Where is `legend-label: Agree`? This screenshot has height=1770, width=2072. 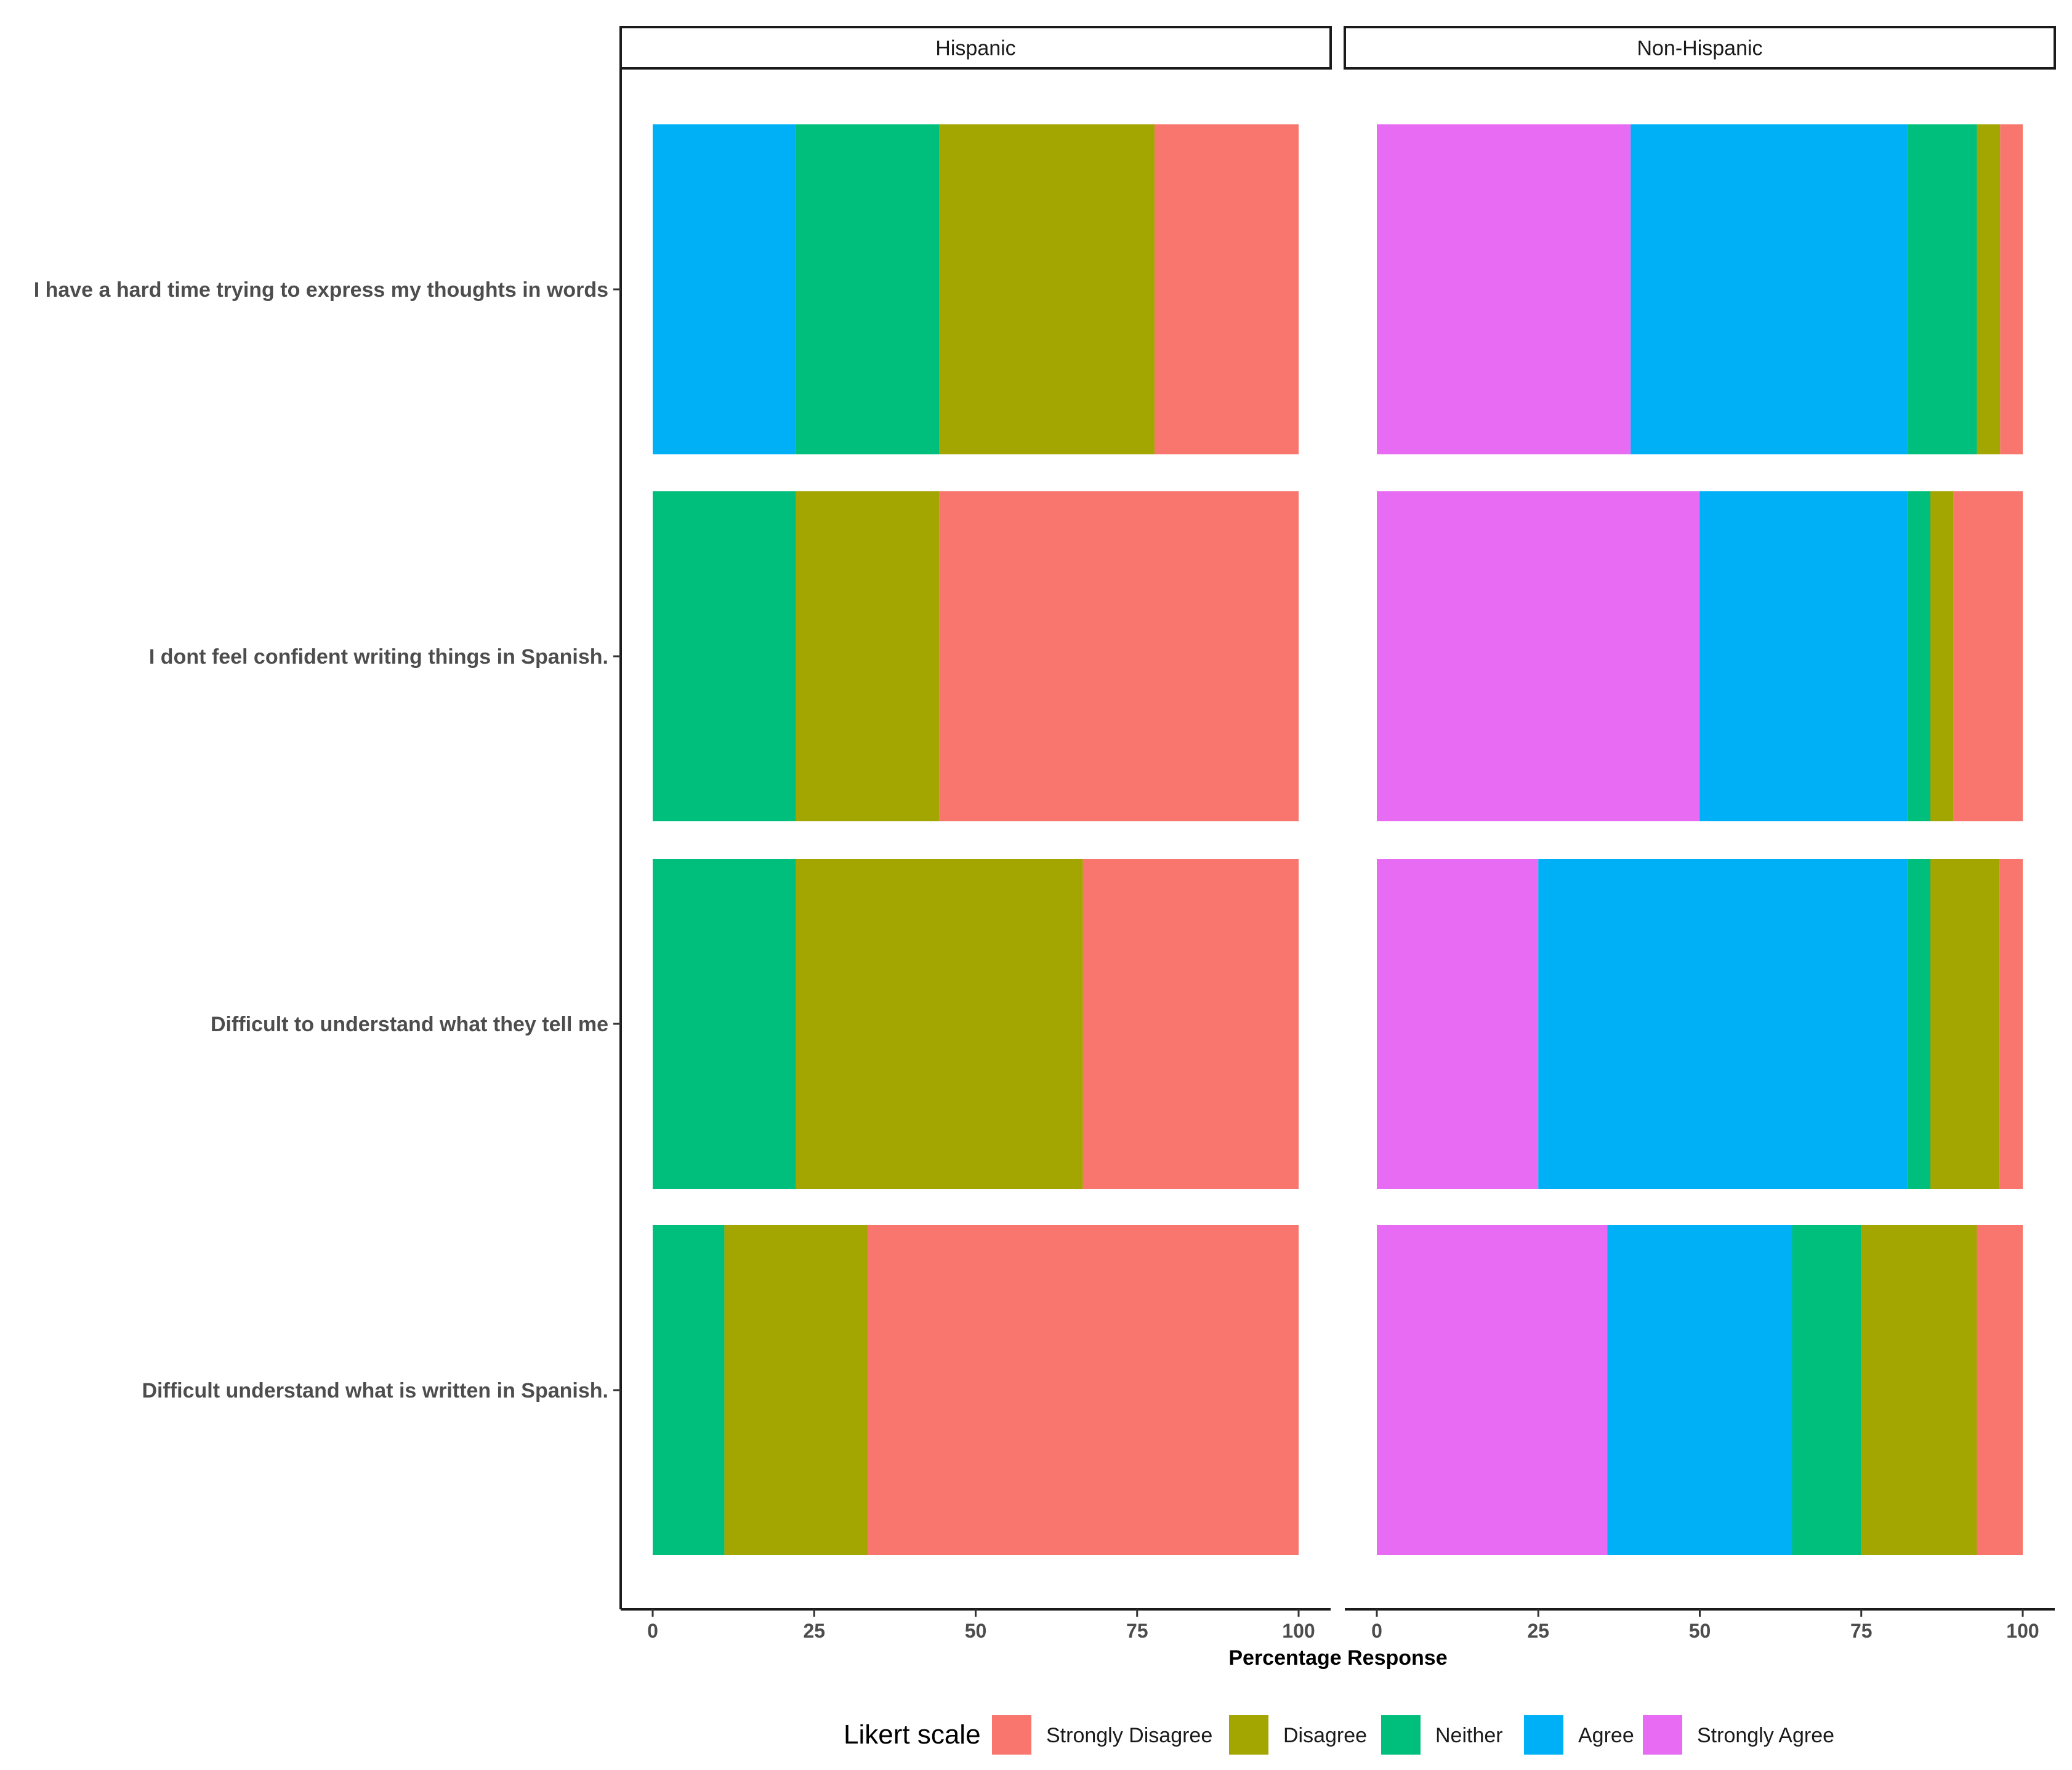 legend-label: Agree is located at coordinates (1606, 1735).